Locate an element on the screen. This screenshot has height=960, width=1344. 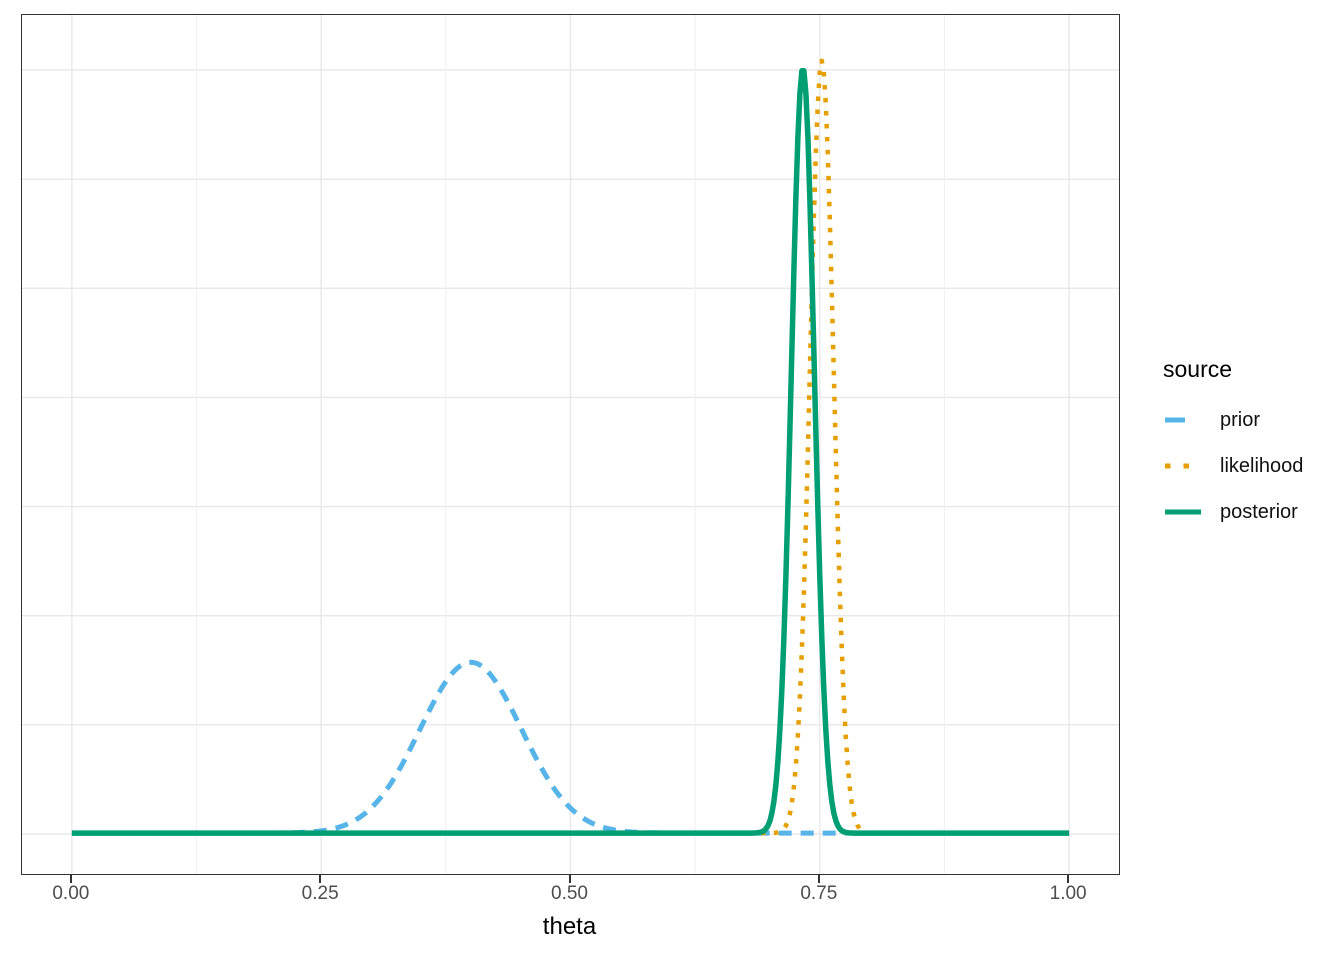
likelihood-line-key-icon is located at coordinates (1183, 466).